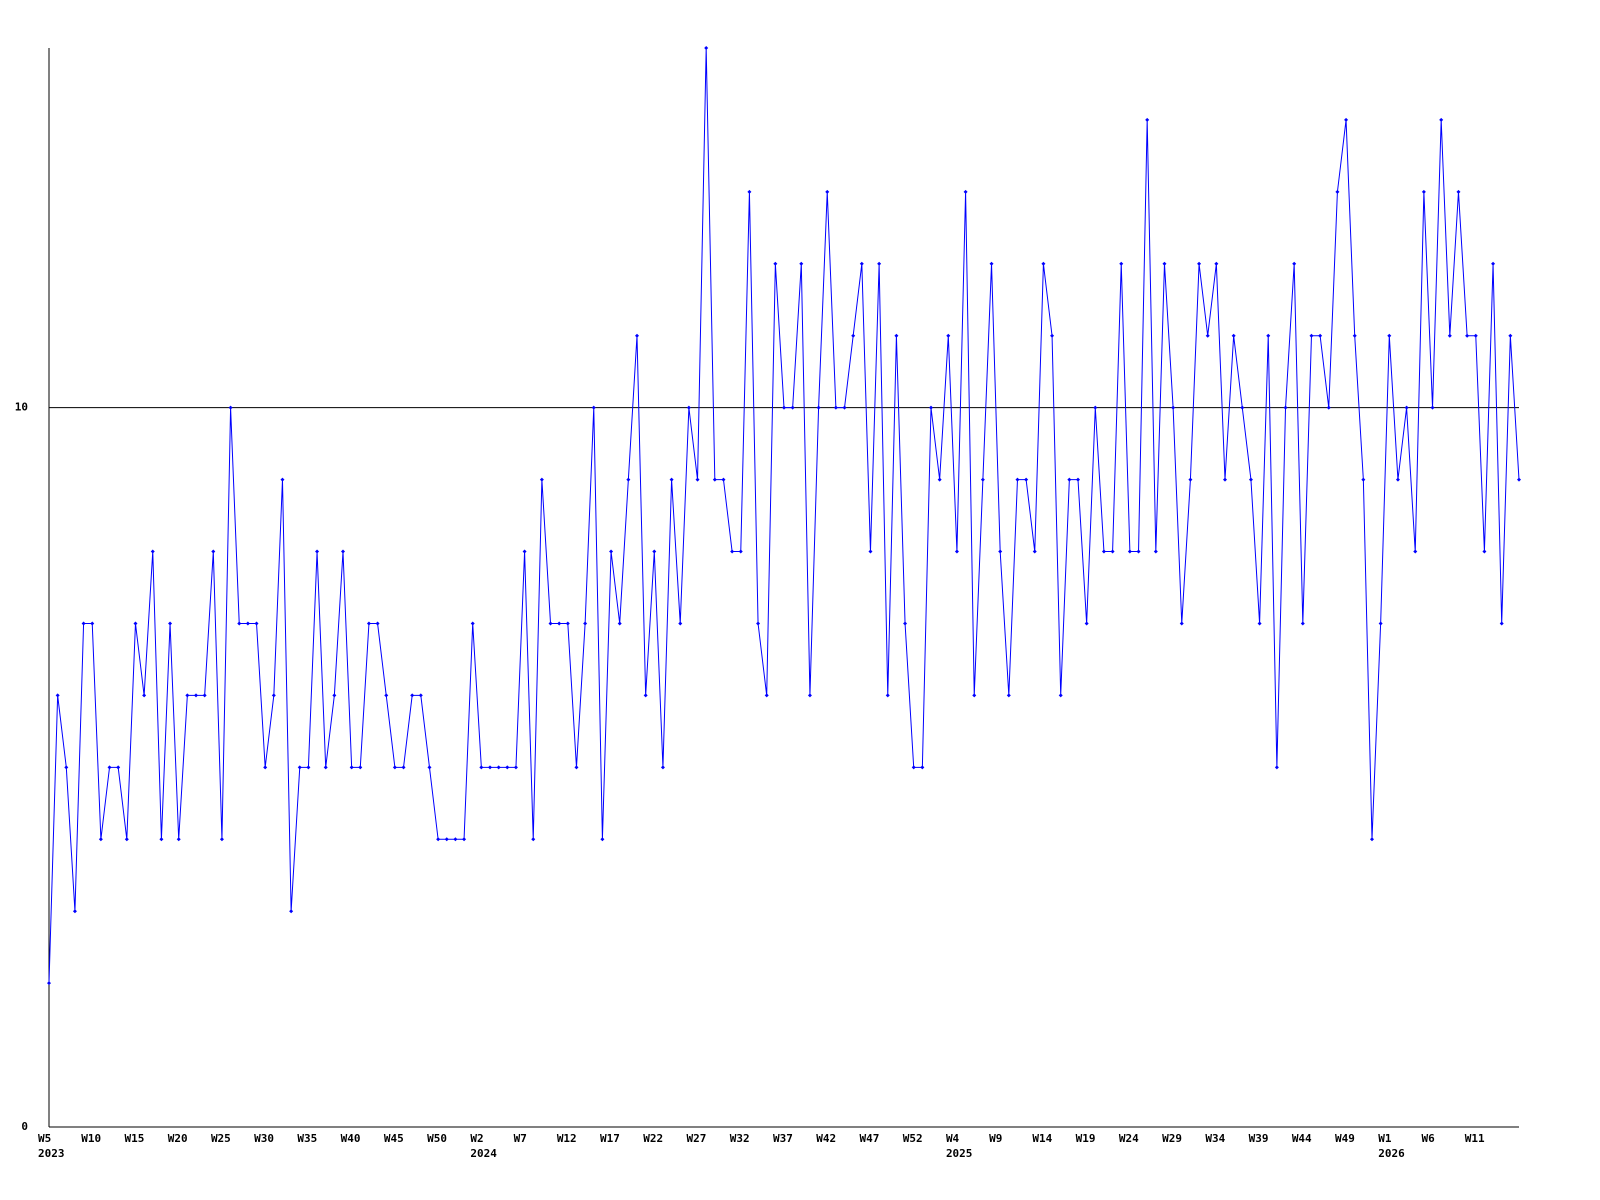  I want to click on x-tick-label: W30, so click(264, 1138).